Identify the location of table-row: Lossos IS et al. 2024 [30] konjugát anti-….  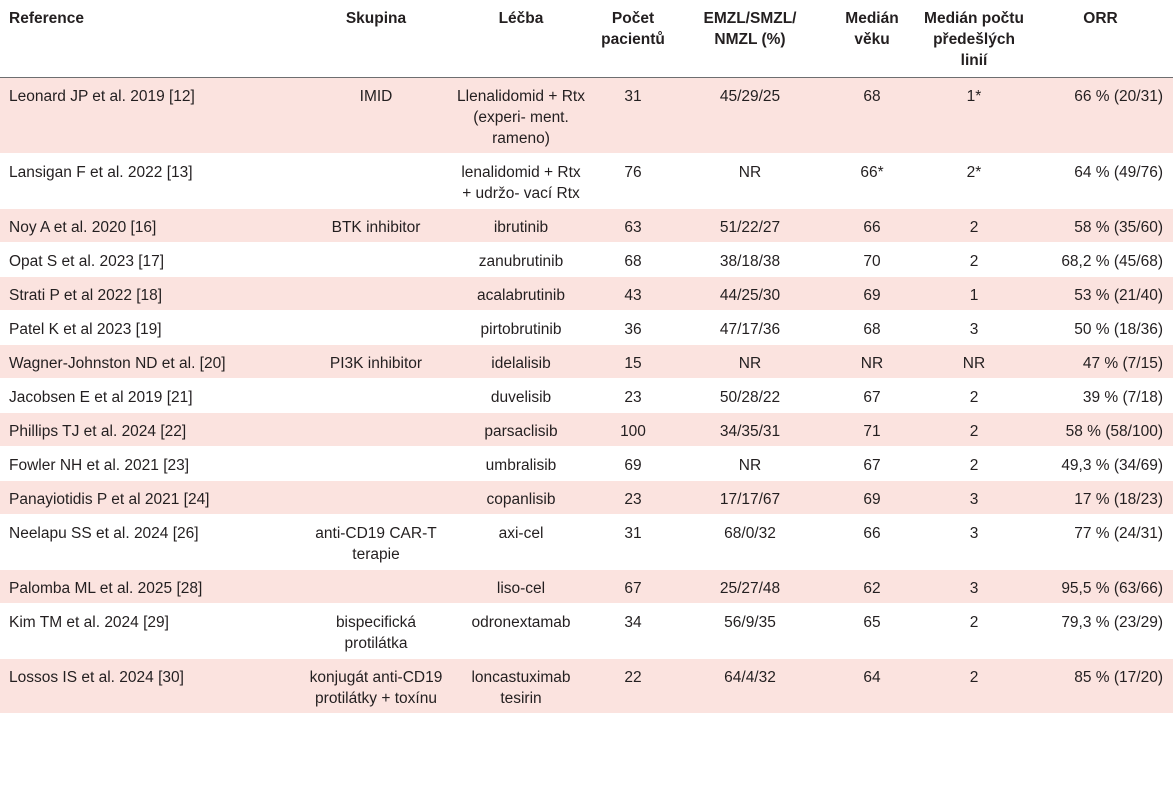
(586, 686).